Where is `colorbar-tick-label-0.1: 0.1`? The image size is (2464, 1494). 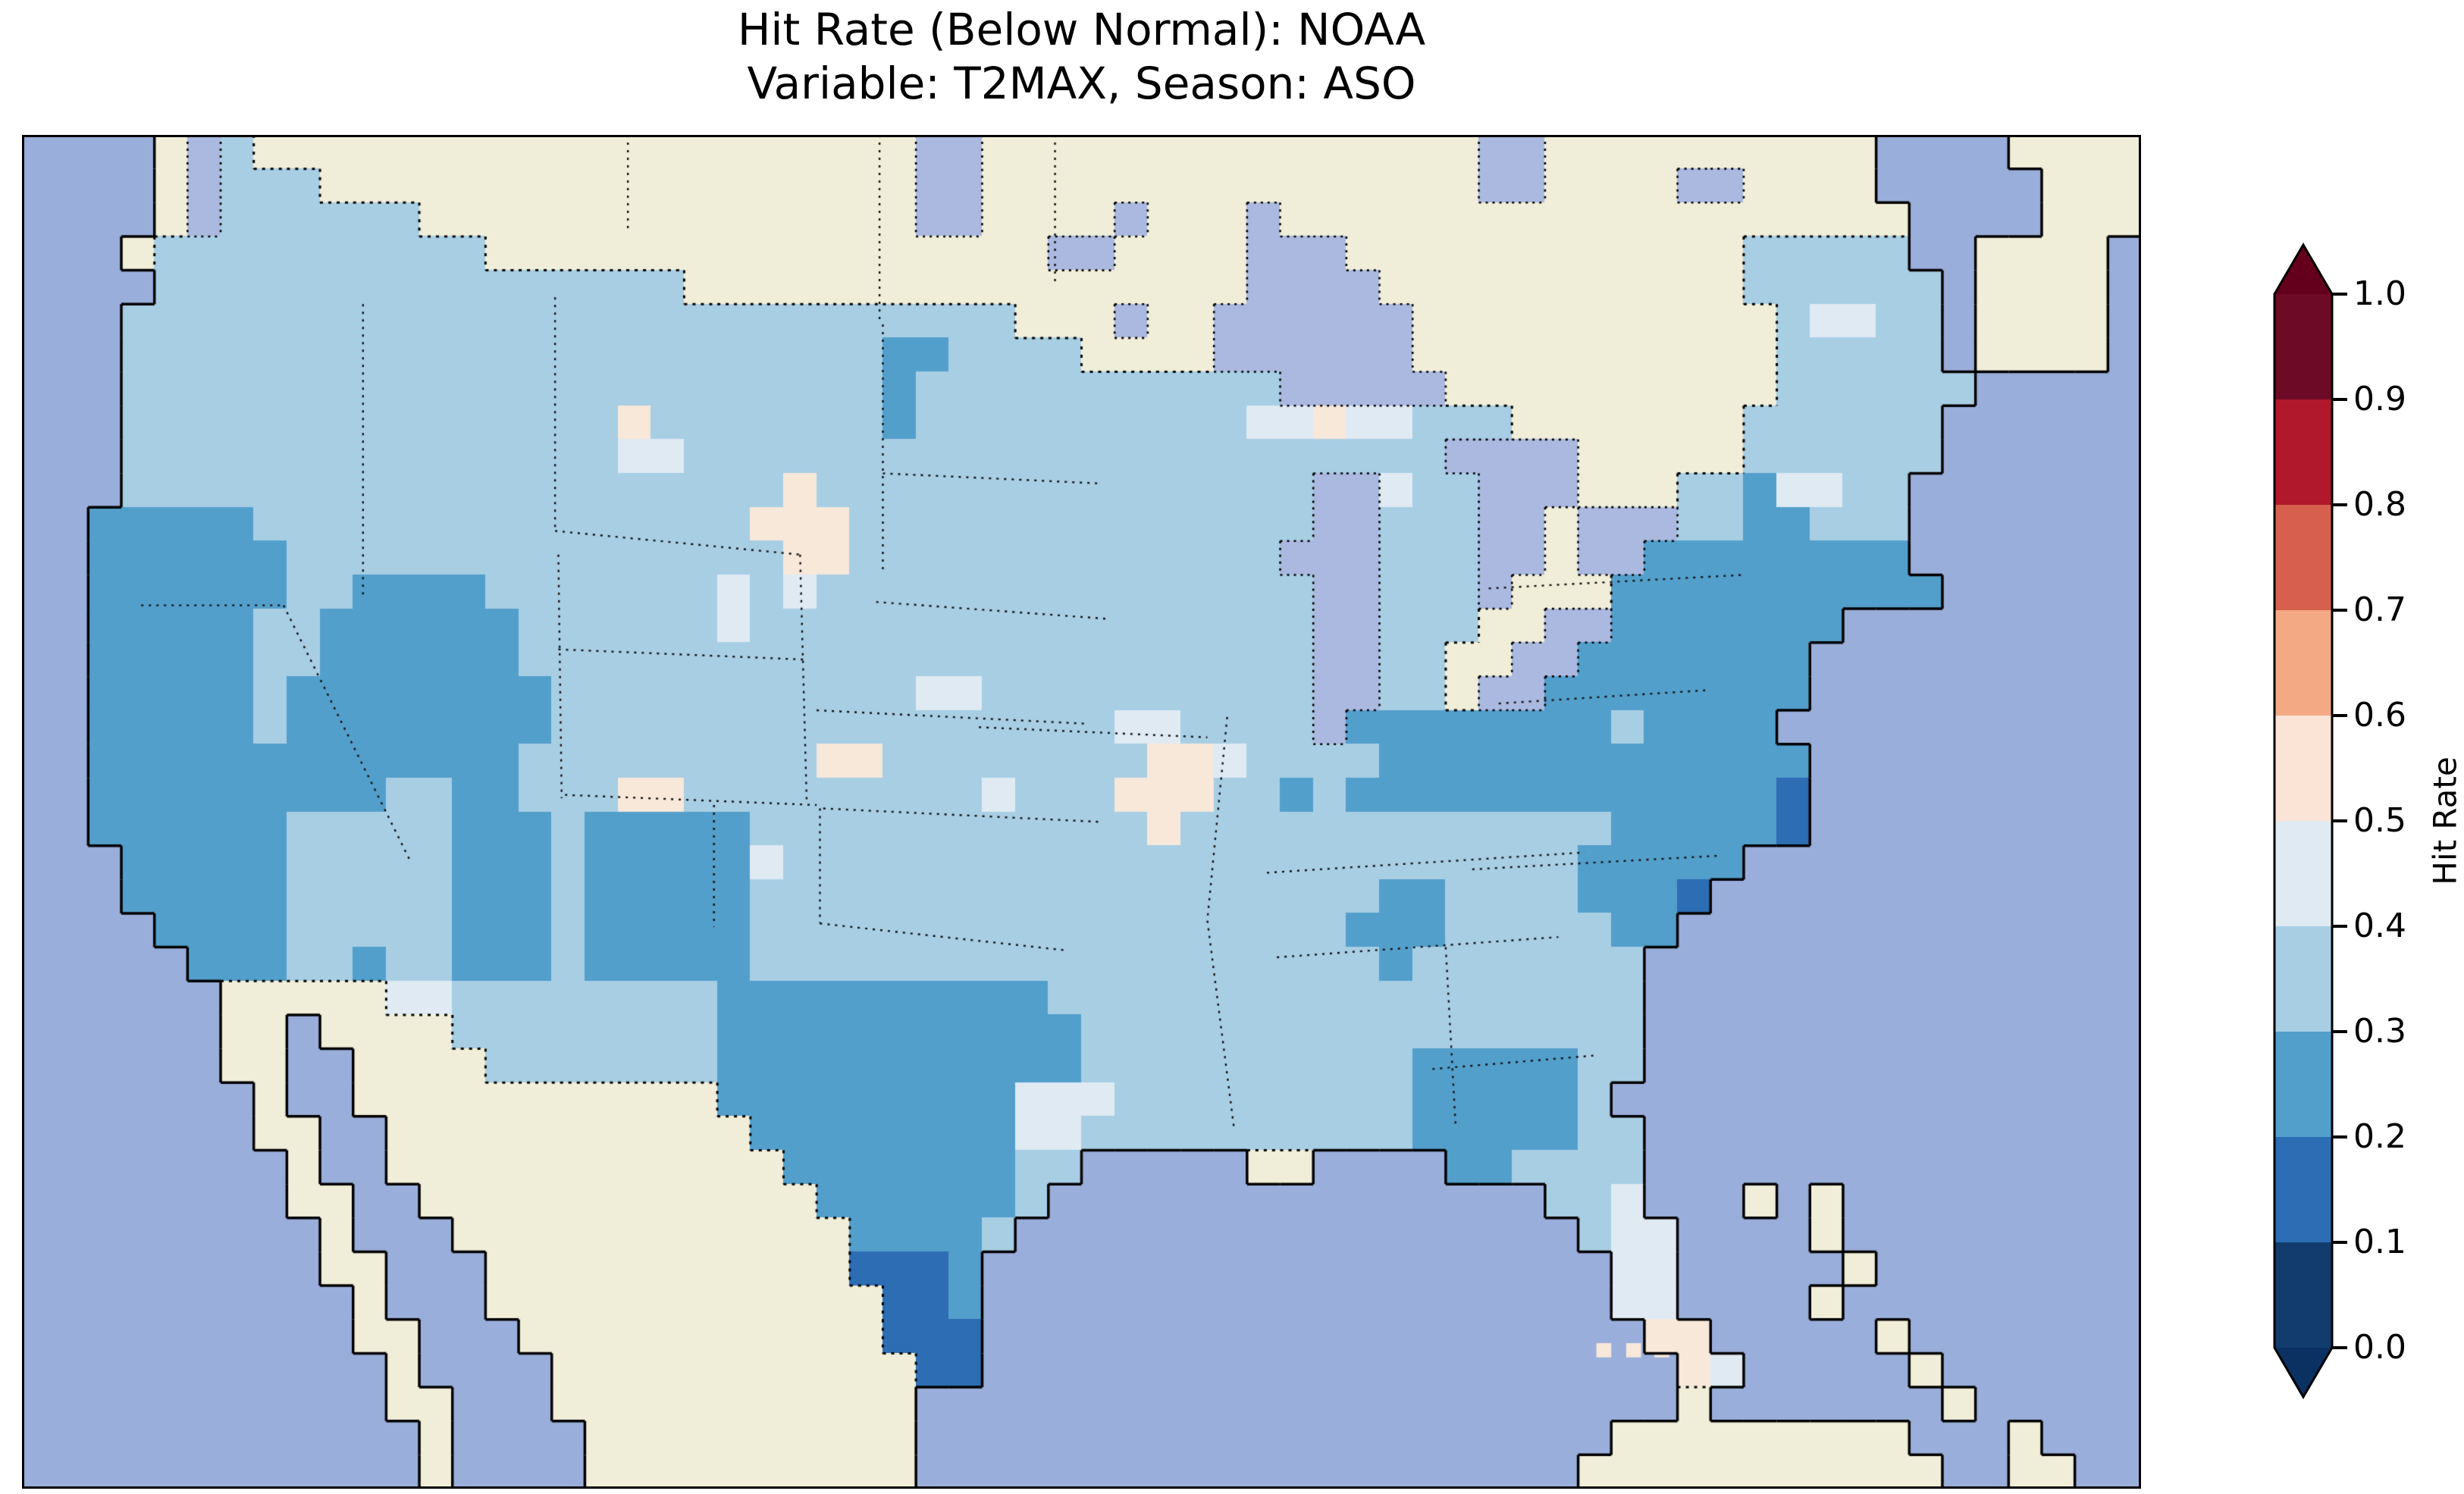
colorbar-tick-label-0.1: 0.1 is located at coordinates (2380, 1242).